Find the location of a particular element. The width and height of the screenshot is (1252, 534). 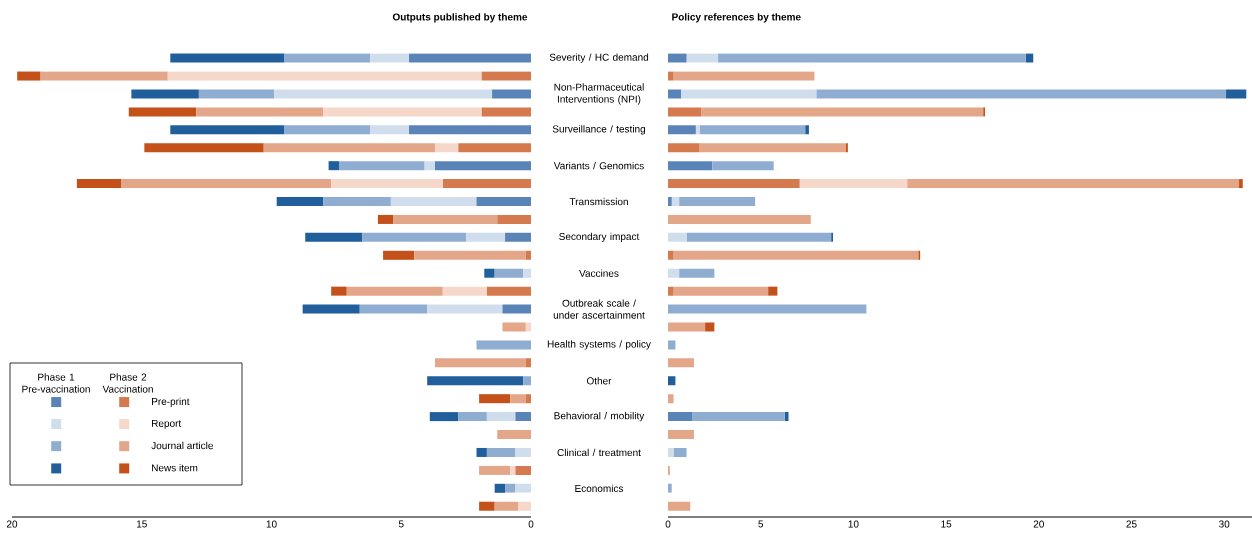

legend-label: Journal article is located at coordinates (182, 445).